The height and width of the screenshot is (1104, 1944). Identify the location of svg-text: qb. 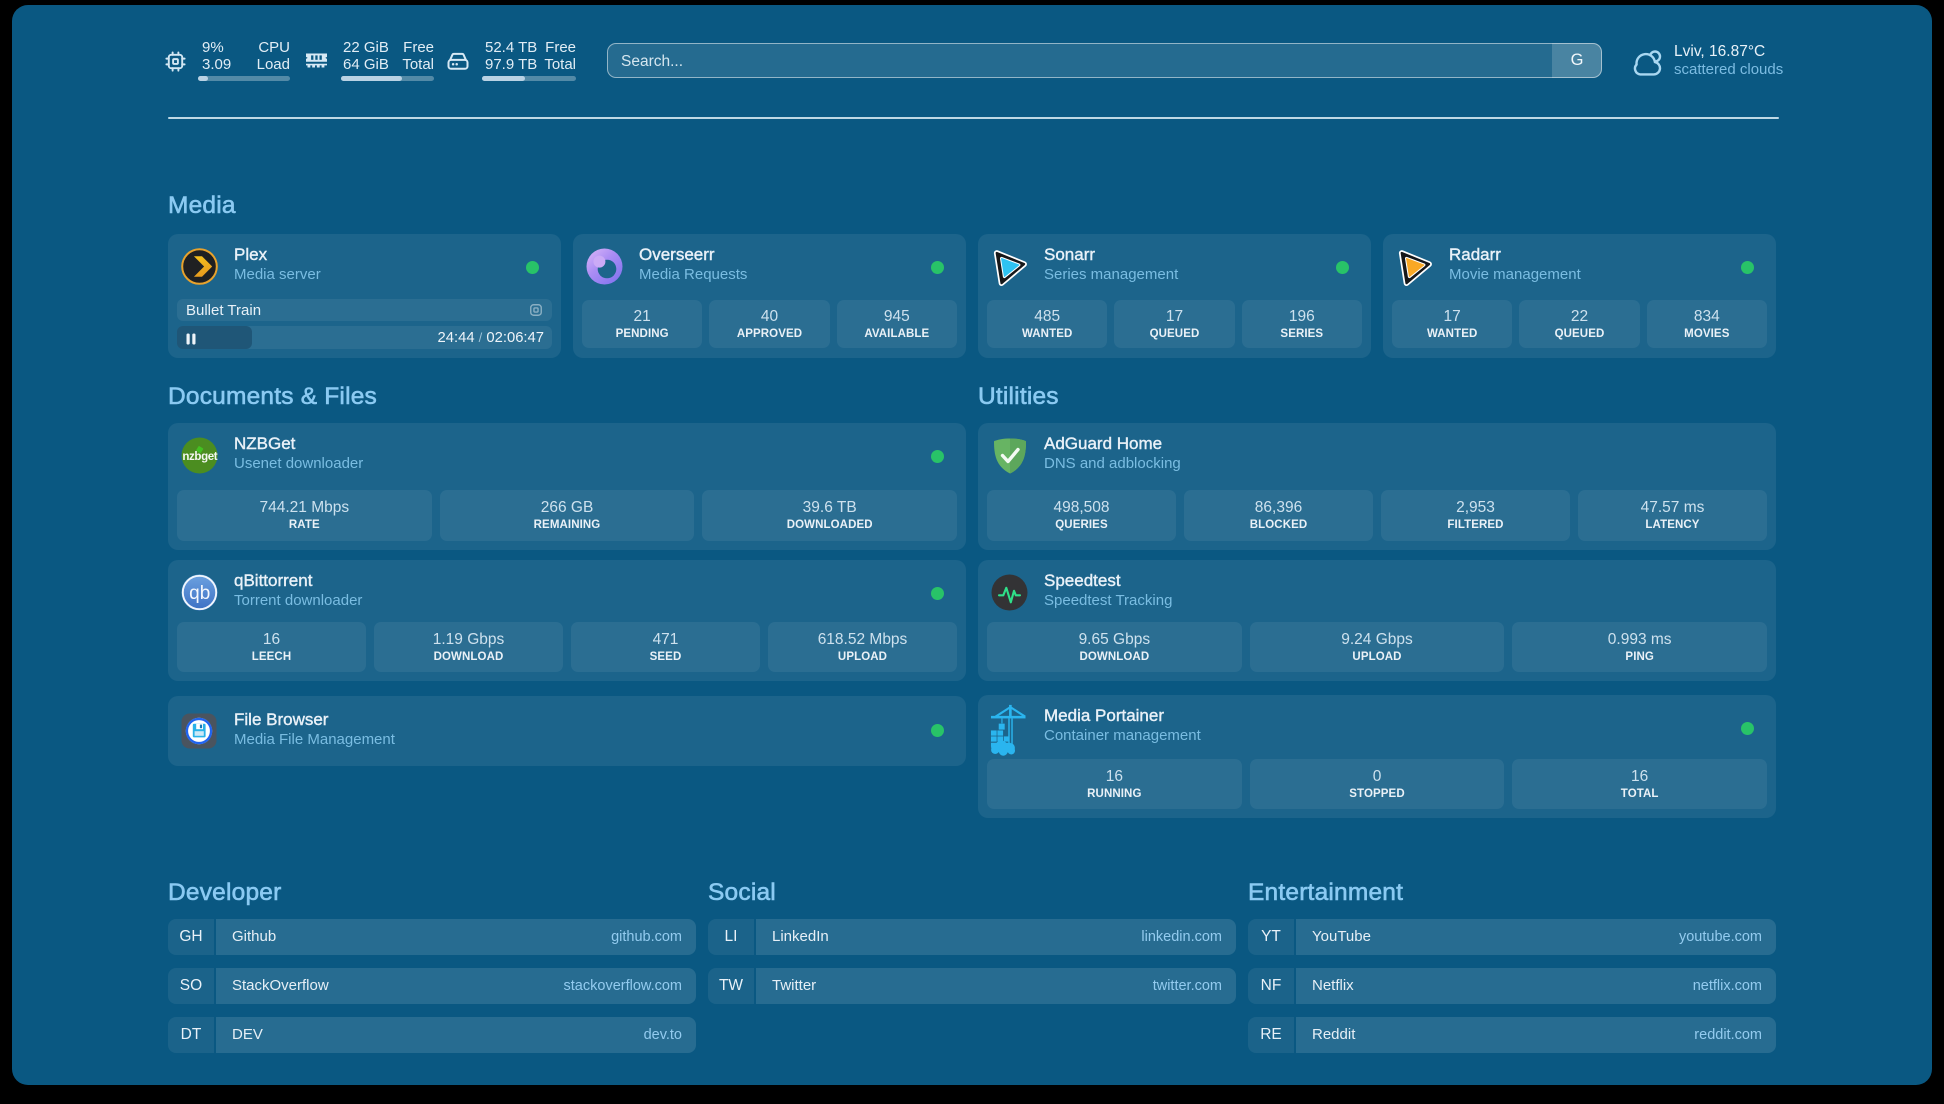
(199, 593).